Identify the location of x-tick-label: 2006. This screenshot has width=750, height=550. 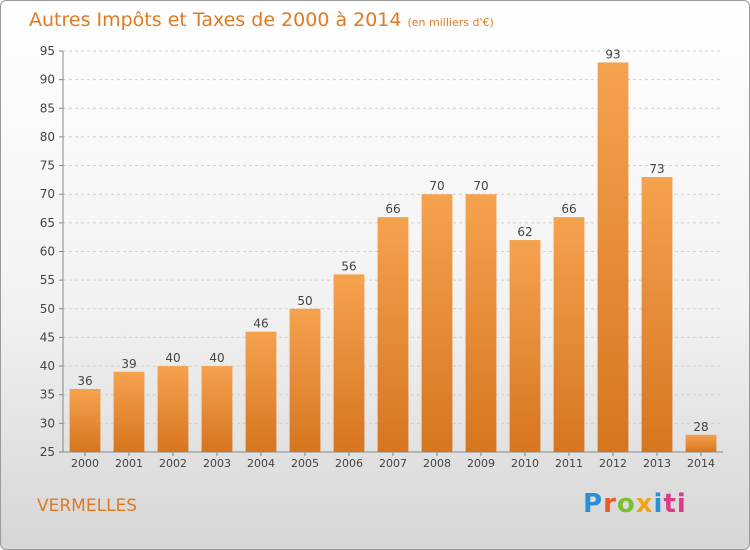
(349, 463).